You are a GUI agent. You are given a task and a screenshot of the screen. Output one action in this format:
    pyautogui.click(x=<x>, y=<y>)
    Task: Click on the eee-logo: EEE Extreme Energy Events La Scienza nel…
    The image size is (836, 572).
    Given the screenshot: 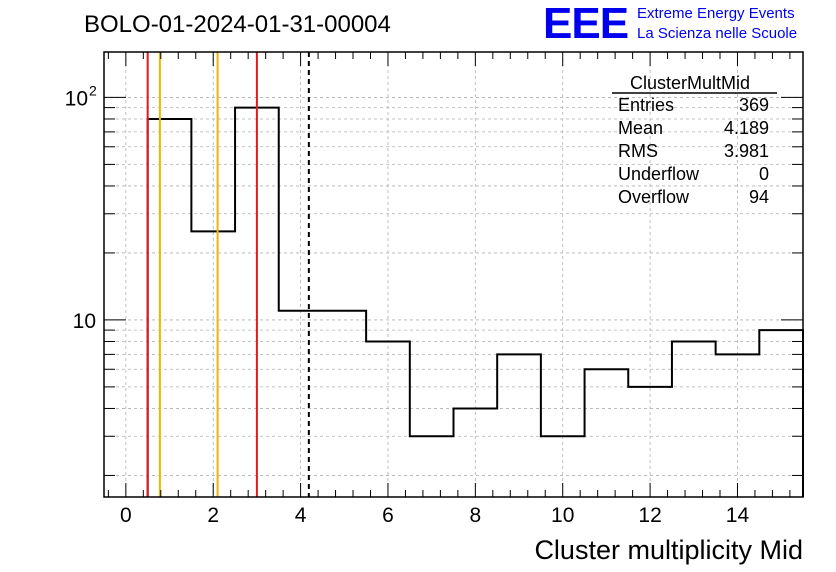 What is the action you would take?
    pyautogui.click(x=670, y=24)
    